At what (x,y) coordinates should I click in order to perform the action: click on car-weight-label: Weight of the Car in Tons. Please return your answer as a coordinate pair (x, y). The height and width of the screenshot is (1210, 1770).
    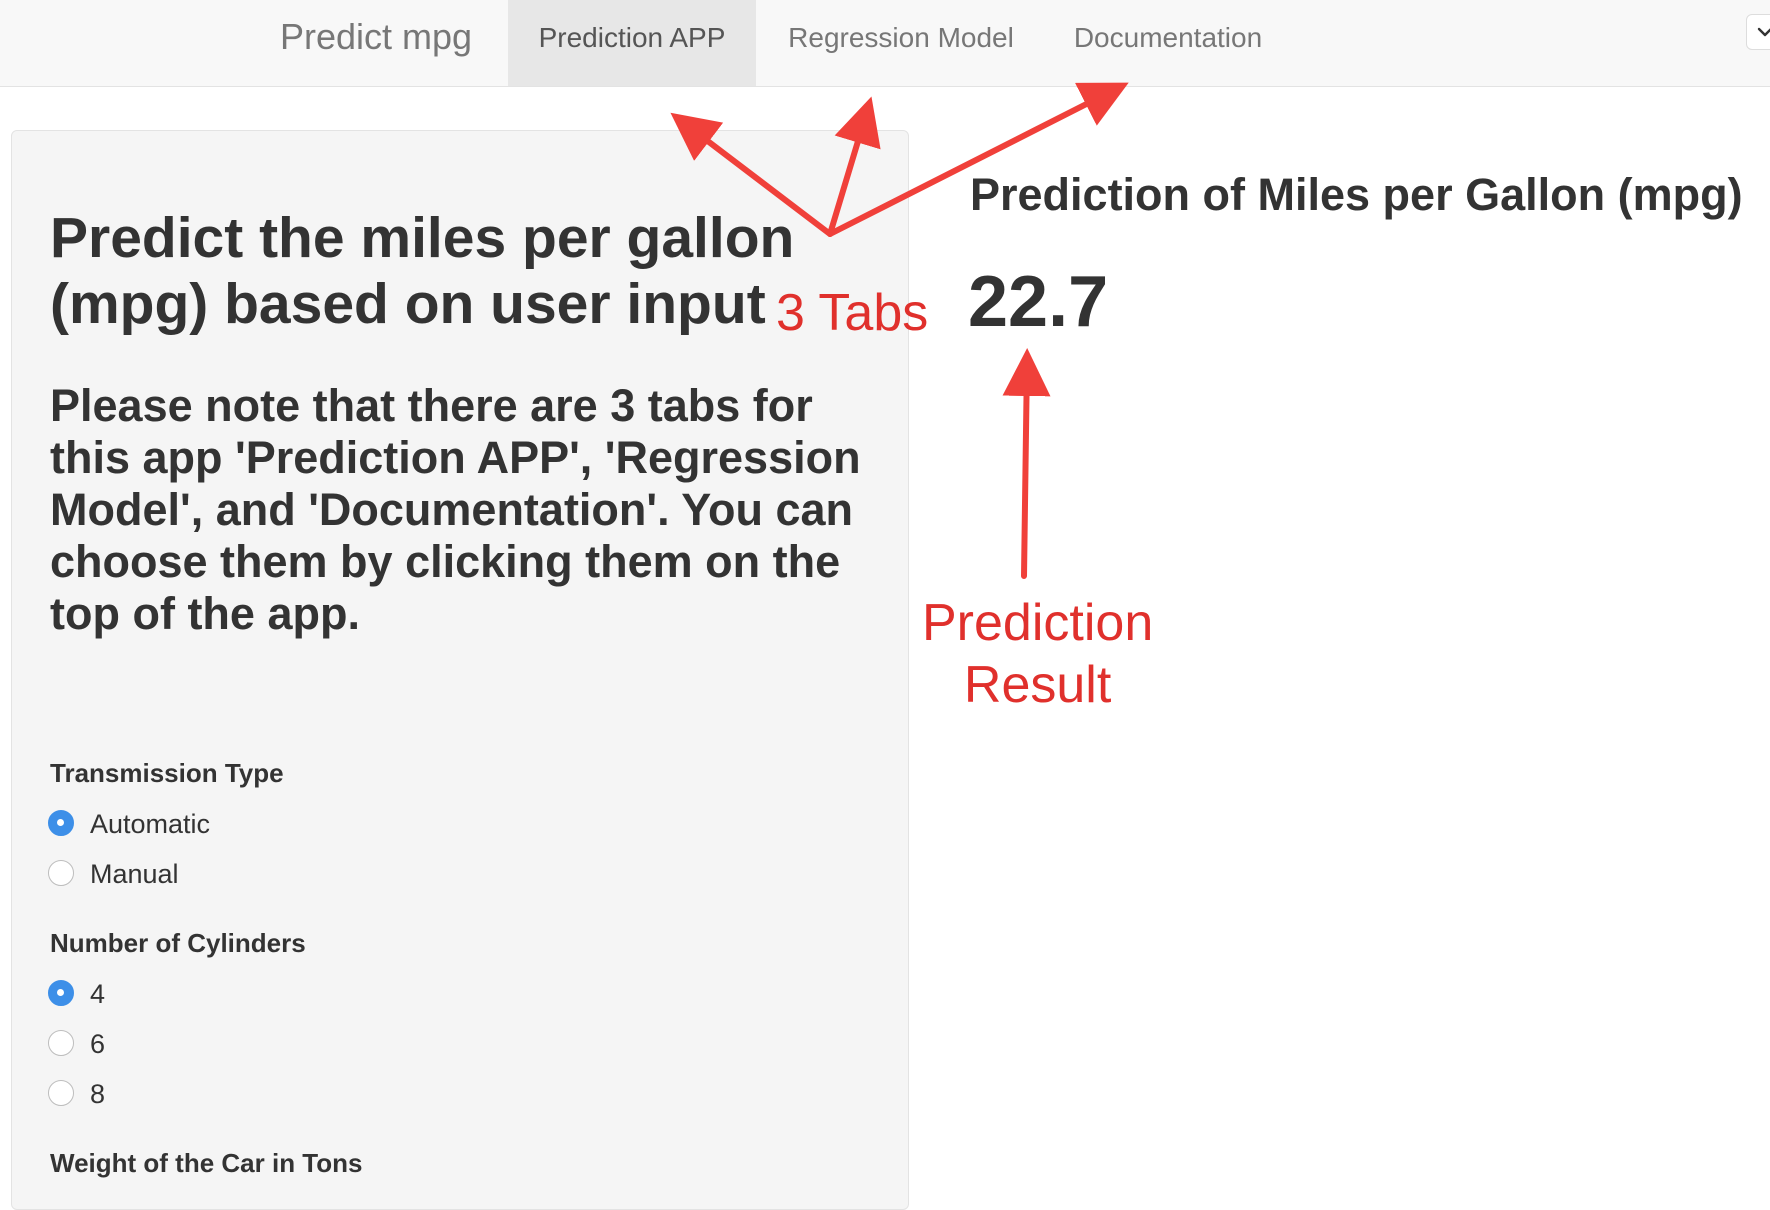
    Looking at the image, I should click on (206, 1163).